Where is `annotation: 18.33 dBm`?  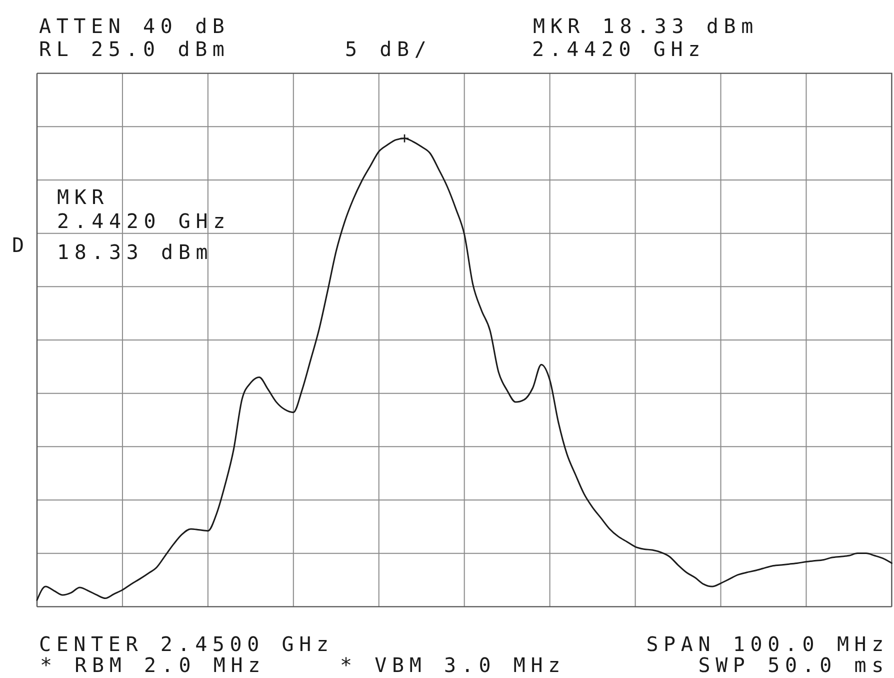
annotation: 18.33 dBm is located at coordinates (135, 252).